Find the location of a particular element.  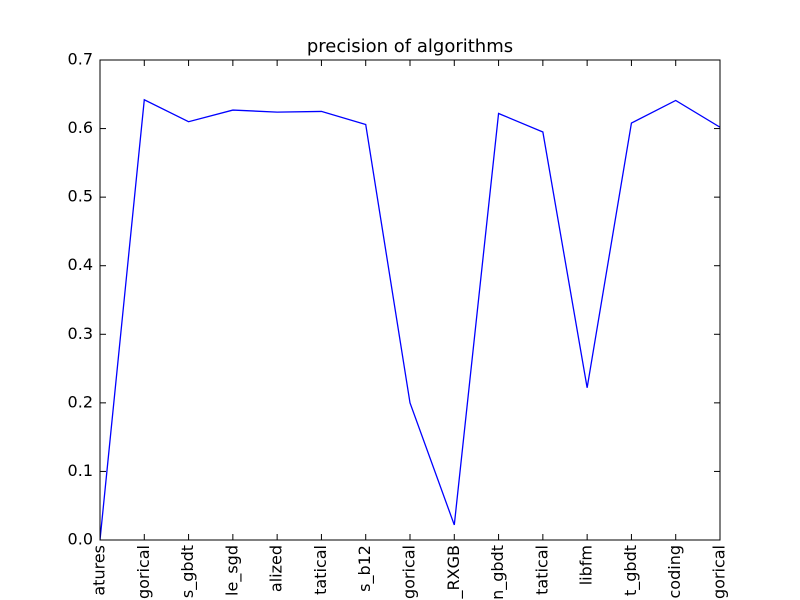

x-tick-label: le_sgd is located at coordinates (232, 570).